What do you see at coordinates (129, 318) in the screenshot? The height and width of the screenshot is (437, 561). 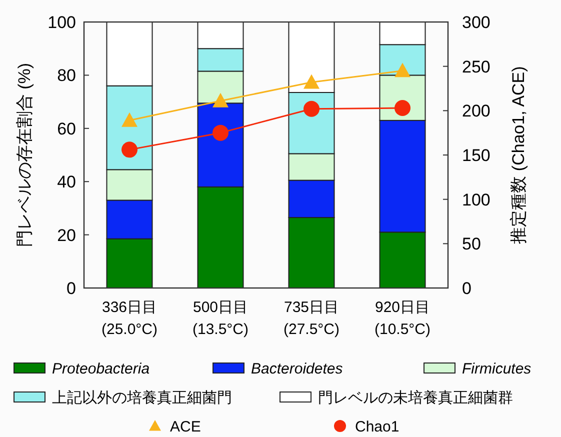 I see `x-tick-label: 336日目 (25.0°C)` at bounding box center [129, 318].